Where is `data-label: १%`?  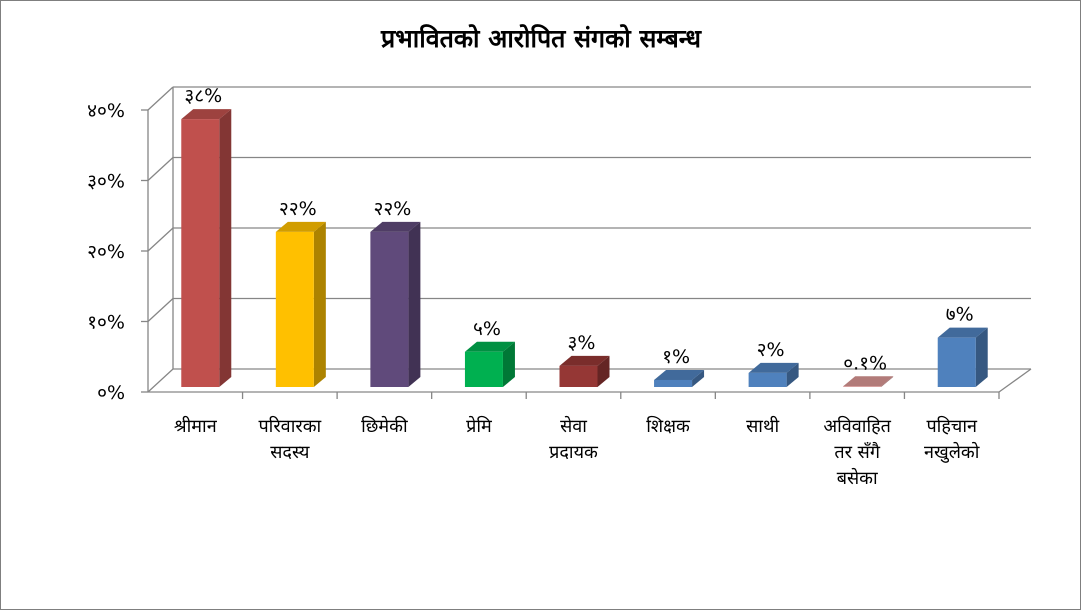 data-label: १% is located at coordinates (676, 357).